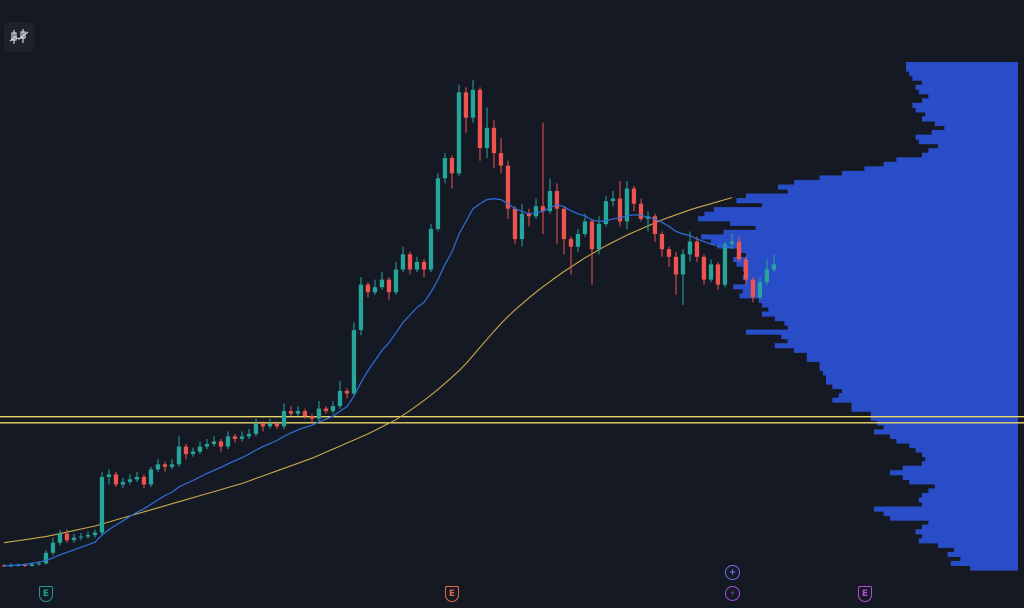 This screenshot has height=608, width=1024. I want to click on indicator-toggle-button, so click(19, 37).